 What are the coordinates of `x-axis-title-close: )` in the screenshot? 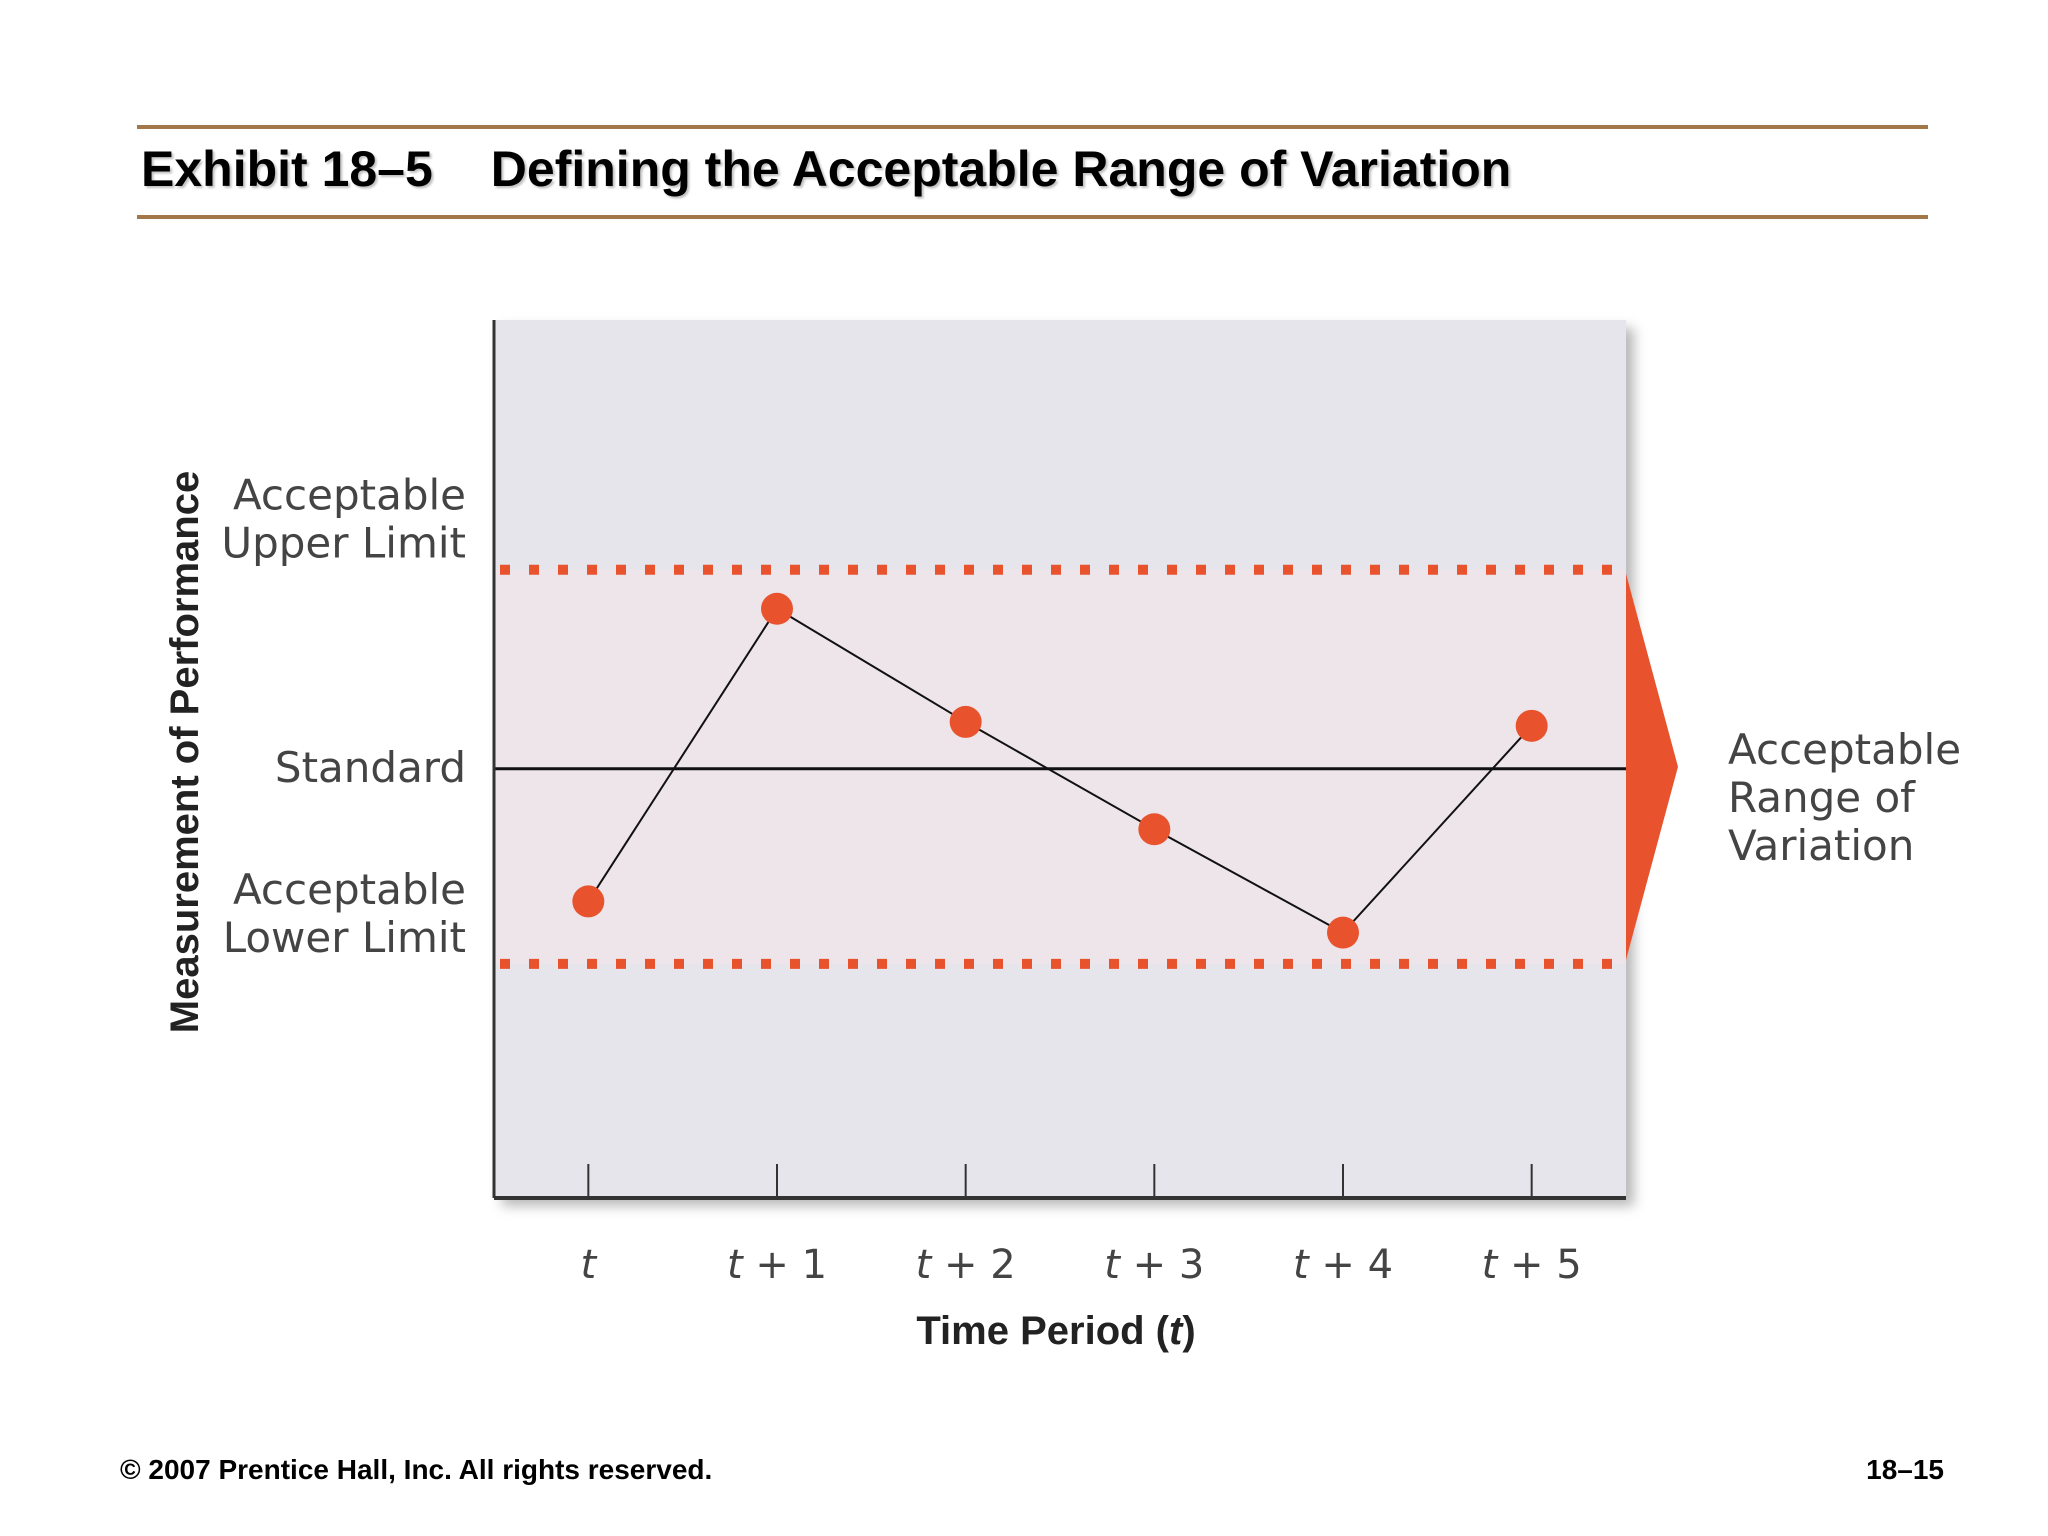 It's located at (1188, 1331).